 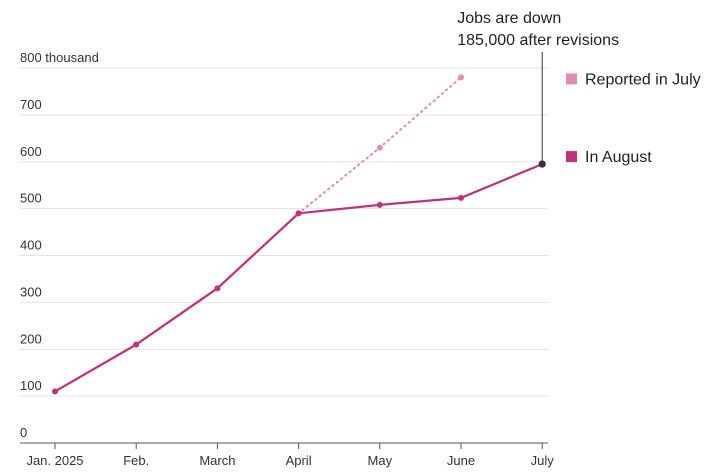 What do you see at coordinates (542, 164) in the screenshot?
I see `annotation-point` at bounding box center [542, 164].